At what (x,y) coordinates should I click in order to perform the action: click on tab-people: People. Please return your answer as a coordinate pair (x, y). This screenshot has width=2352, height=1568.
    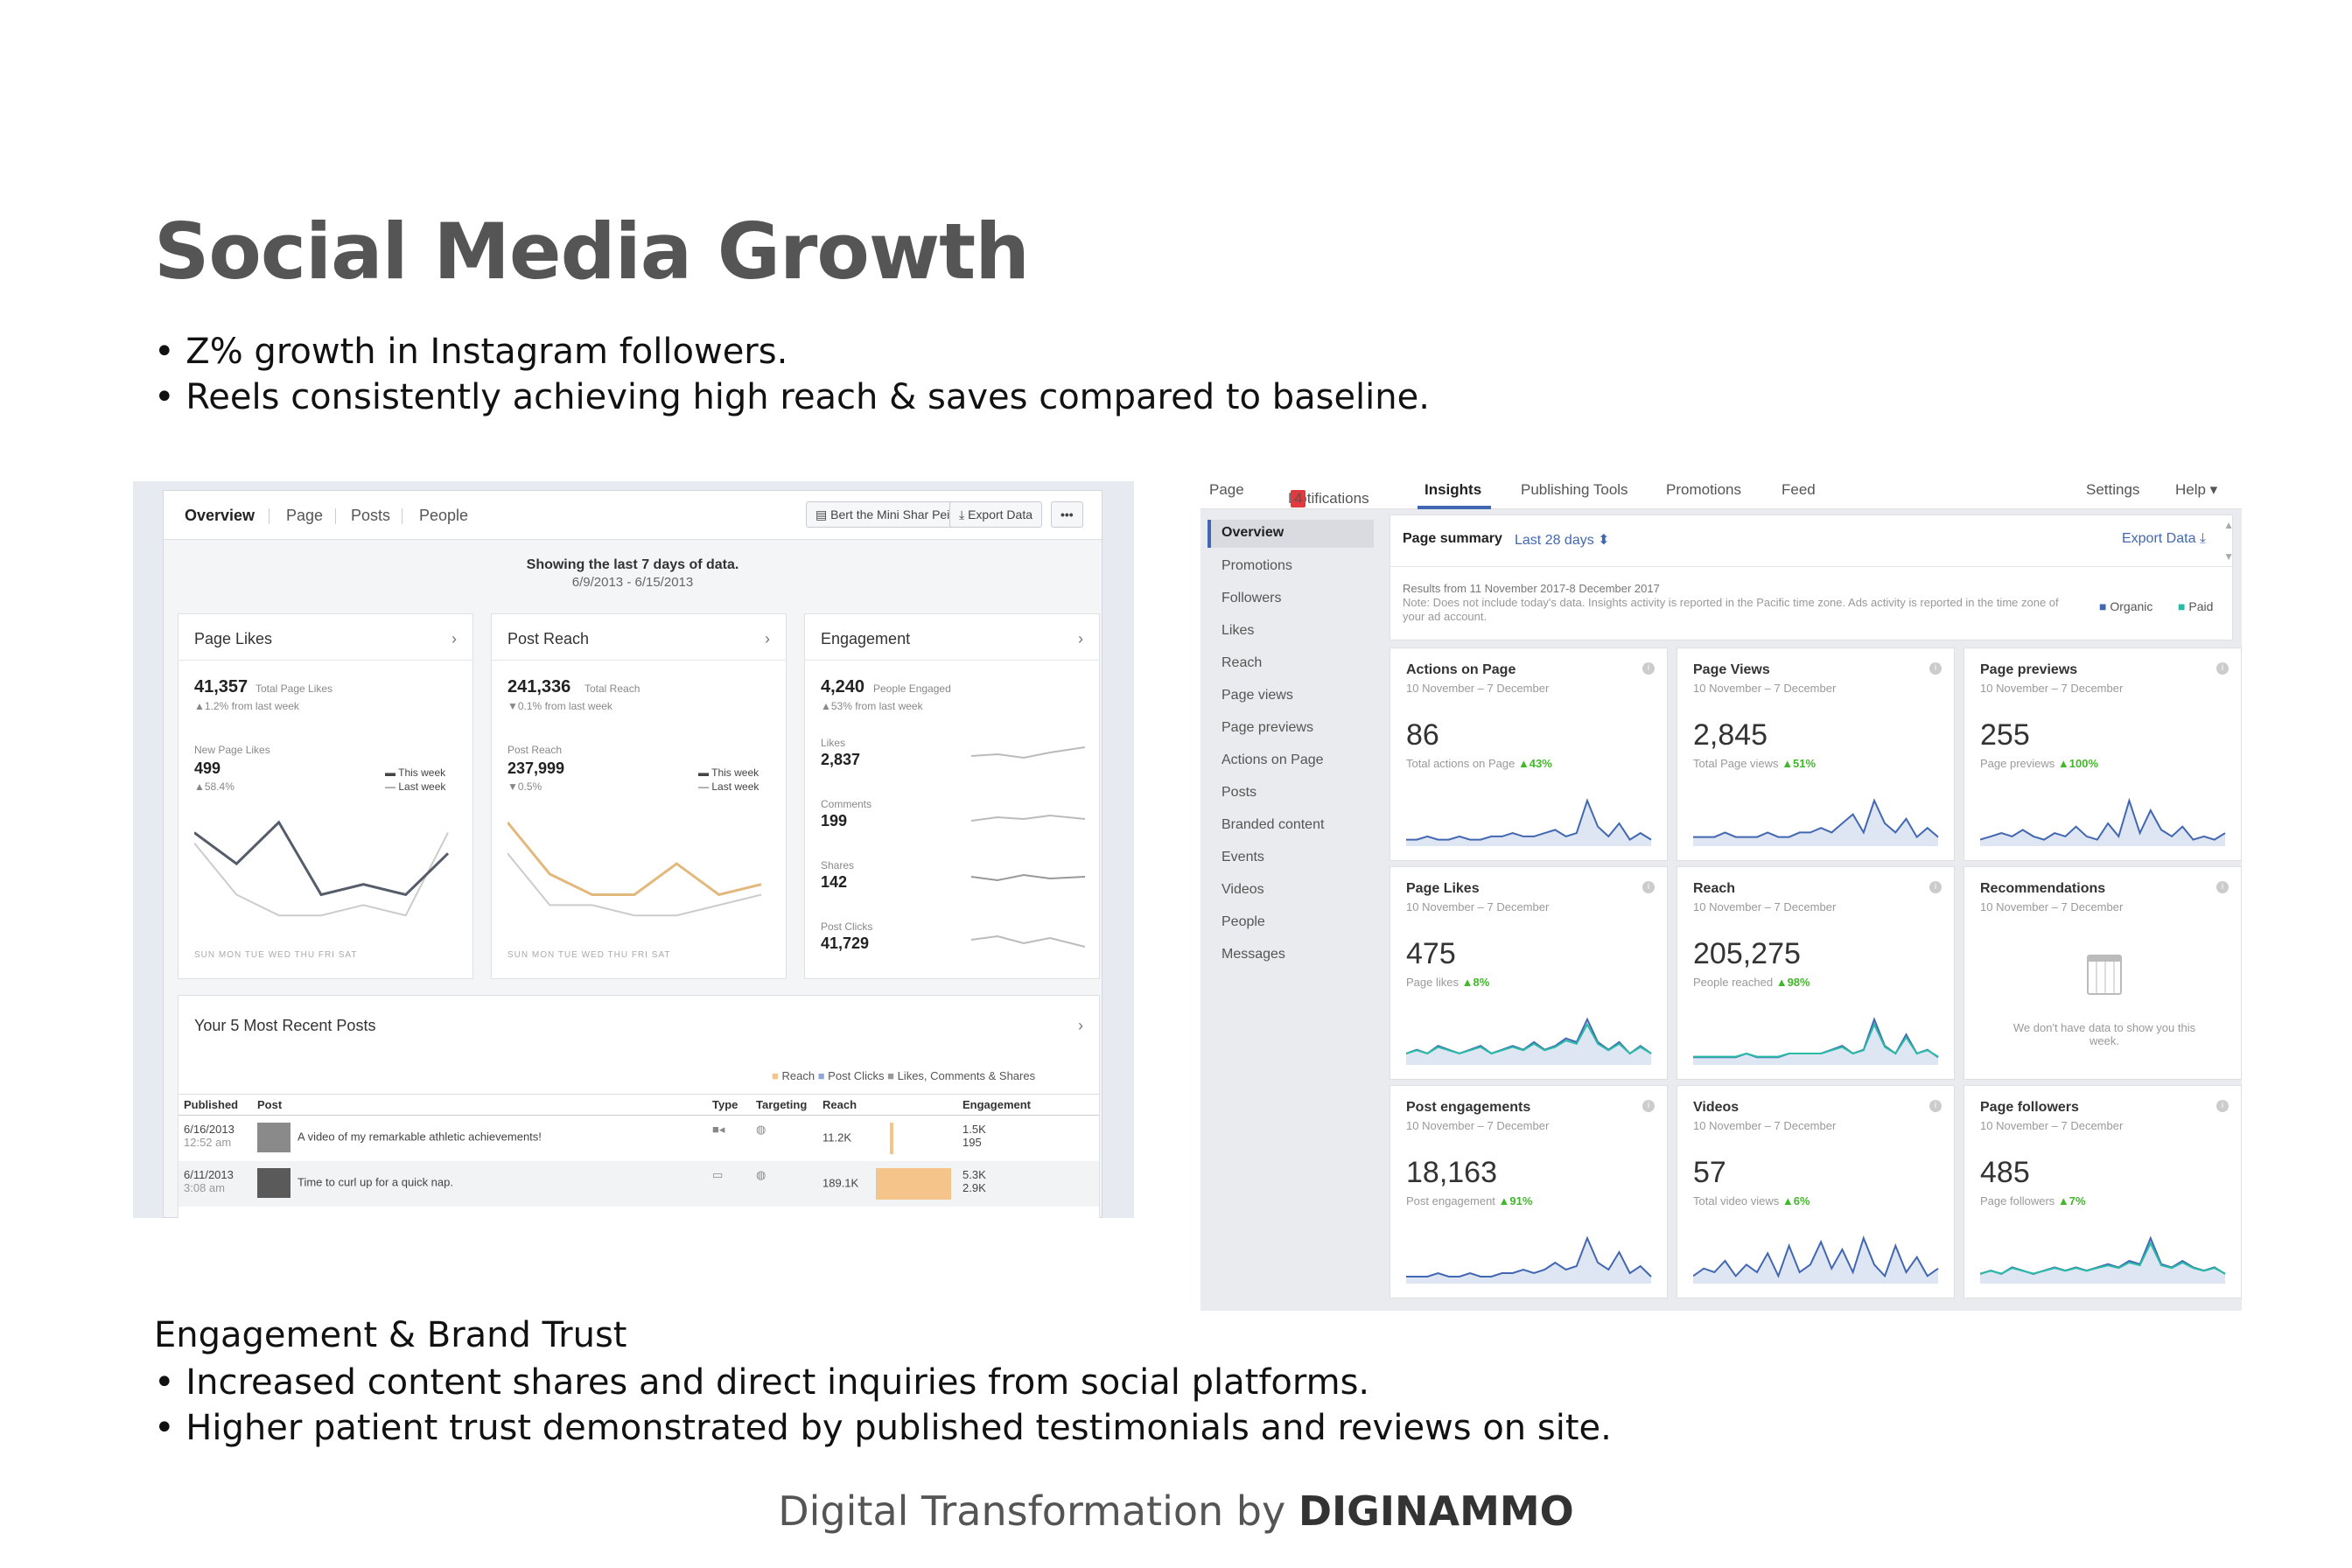
    Looking at the image, I should click on (444, 515).